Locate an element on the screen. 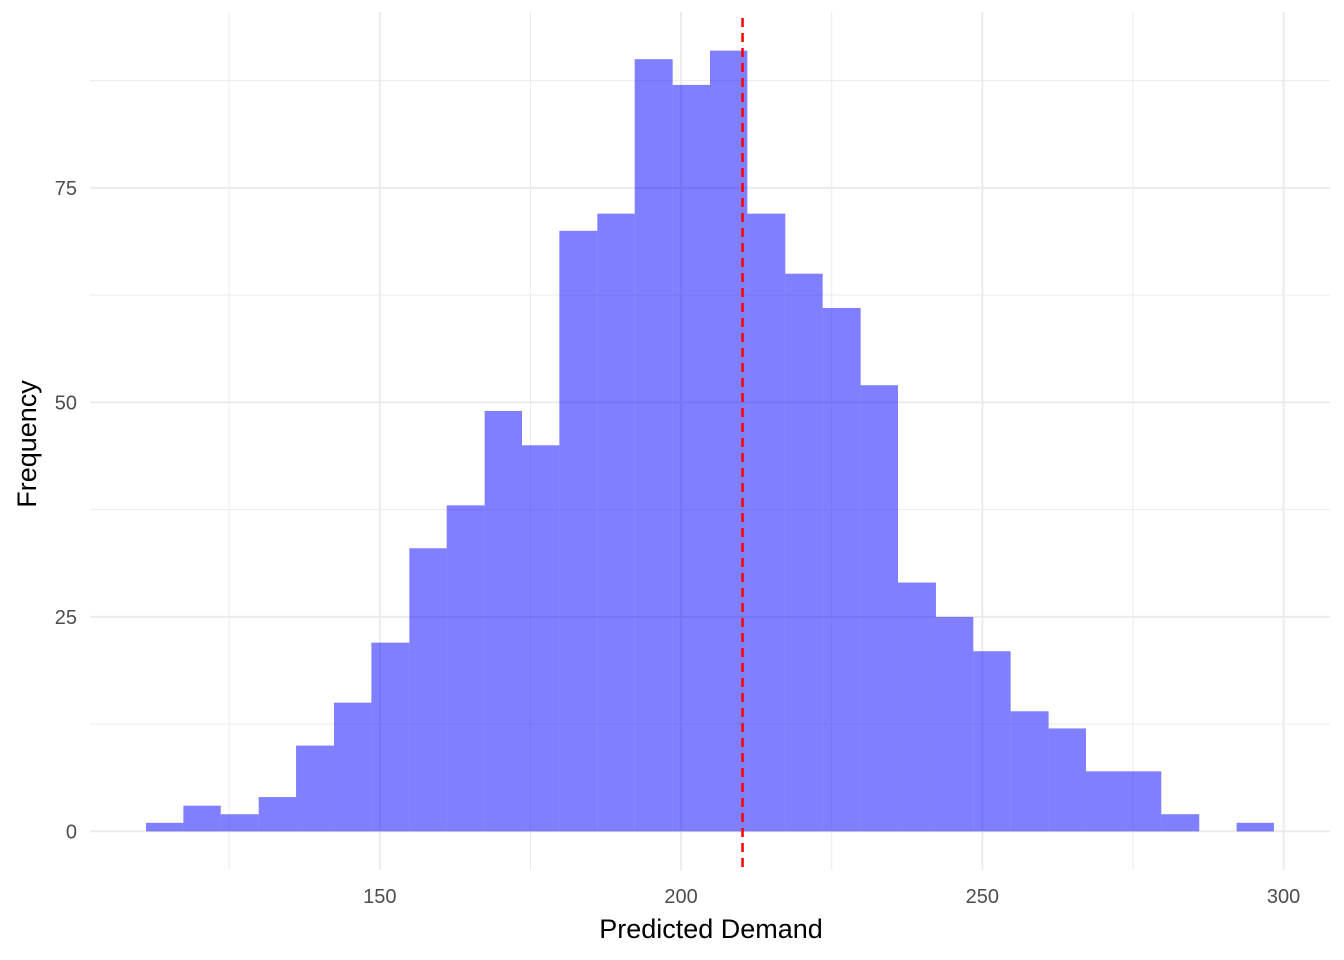 The height and width of the screenshot is (960, 1344). y-tick-label: 75 is located at coordinates (66, 189).